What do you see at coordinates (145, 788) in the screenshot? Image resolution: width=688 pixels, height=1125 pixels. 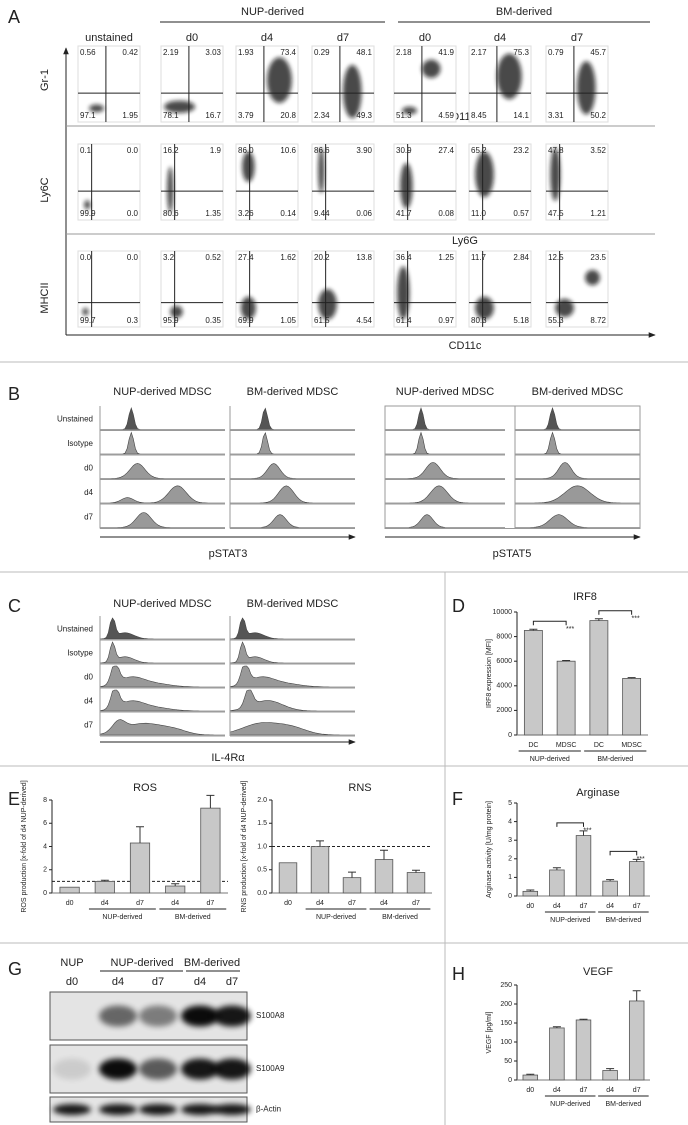 I see `chart-title: ROS` at bounding box center [145, 788].